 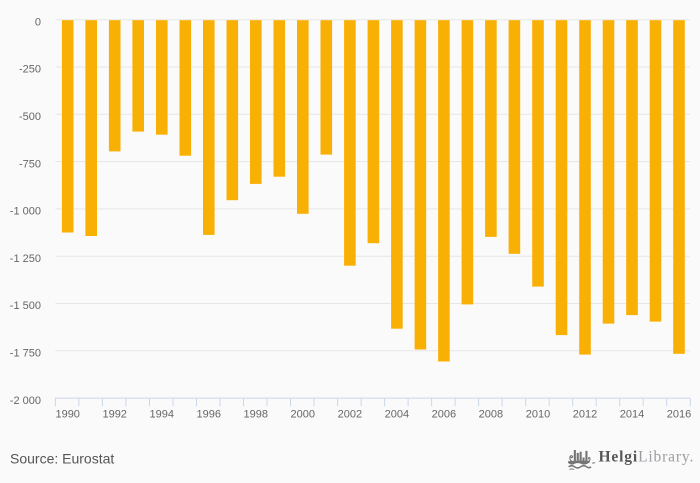 What do you see at coordinates (538, 415) in the screenshot?
I see `svg-text: 2010` at bounding box center [538, 415].